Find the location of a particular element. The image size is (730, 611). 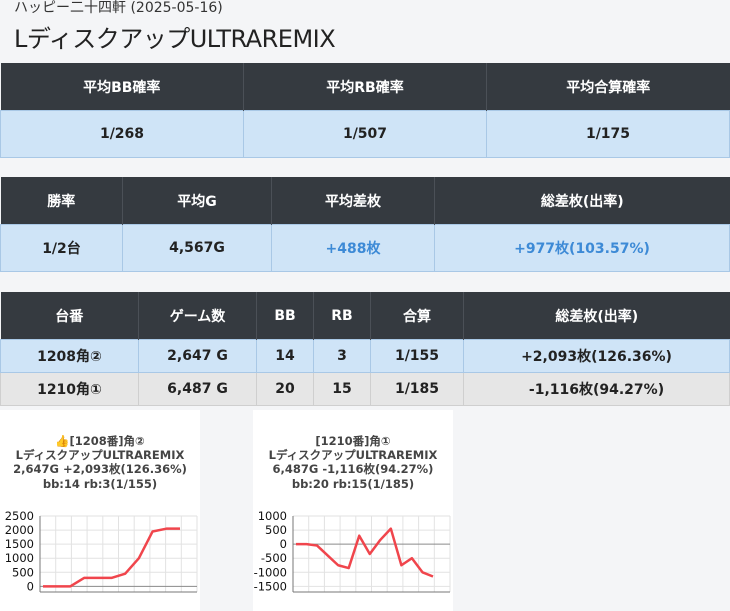

cell-games: 6,487 G is located at coordinates (197, 389).